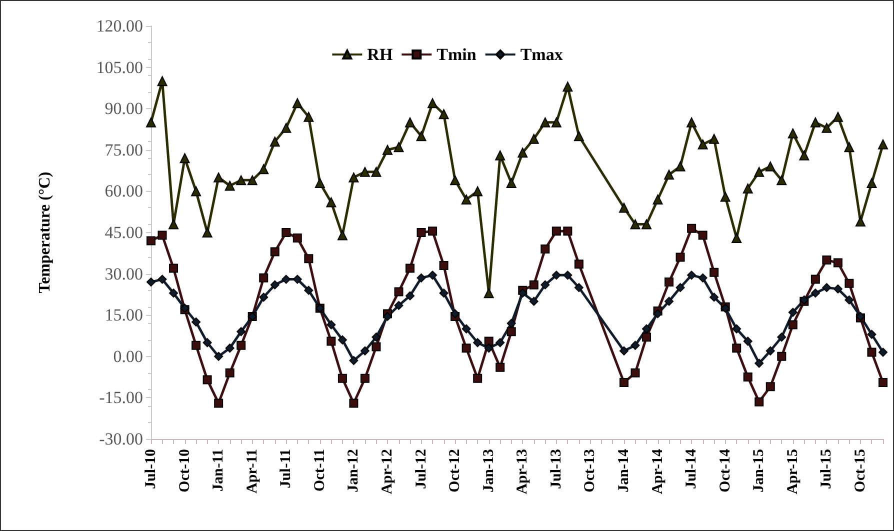 The width and height of the screenshot is (894, 531). I want to click on y-tick-label: 60.00, so click(123, 191).